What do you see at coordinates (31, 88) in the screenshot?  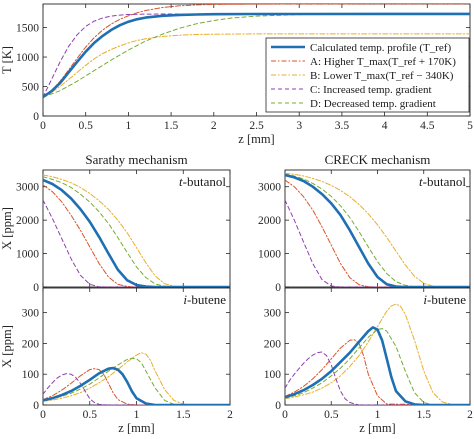 I see `y-tick-label: 500` at bounding box center [31, 88].